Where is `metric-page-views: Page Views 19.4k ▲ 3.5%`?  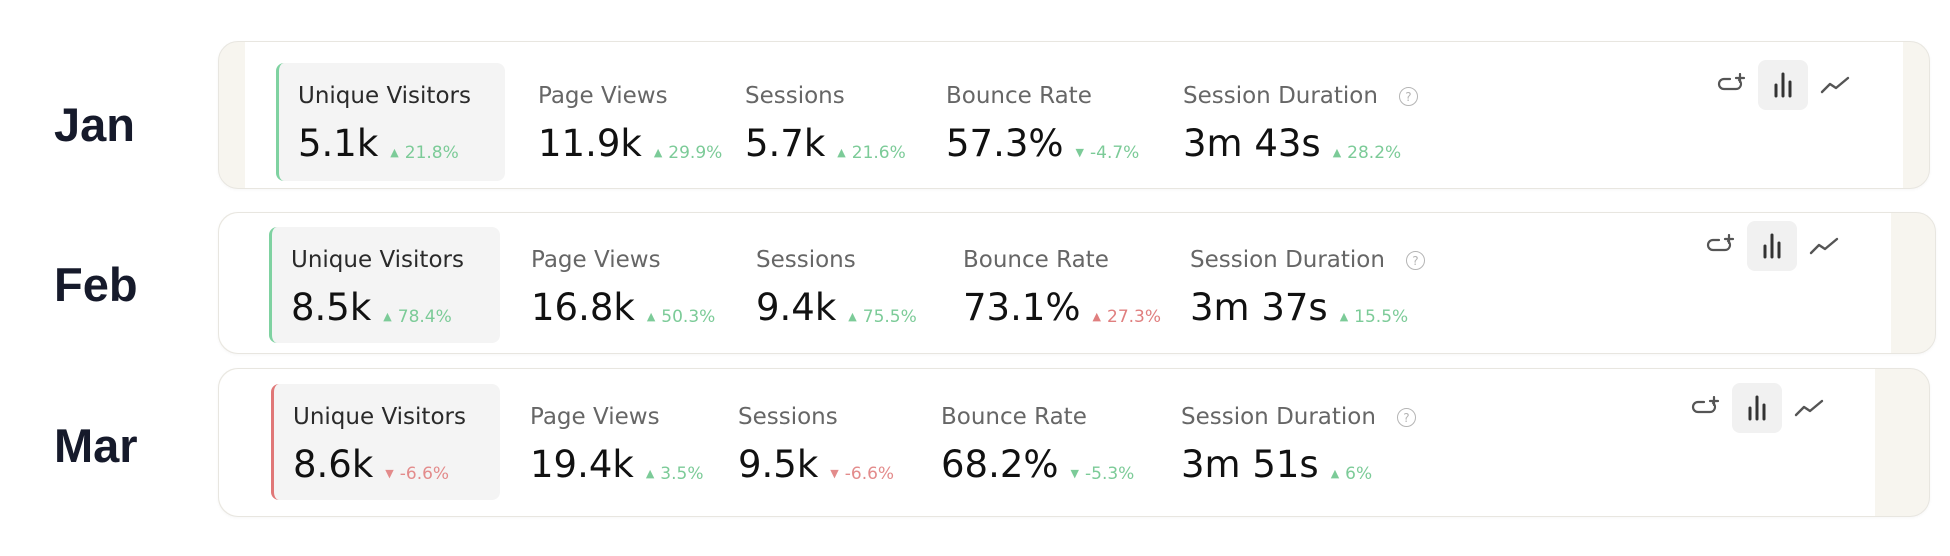
metric-page-views: Page Views 19.4k ▲ 3.5% is located at coordinates (616, 443).